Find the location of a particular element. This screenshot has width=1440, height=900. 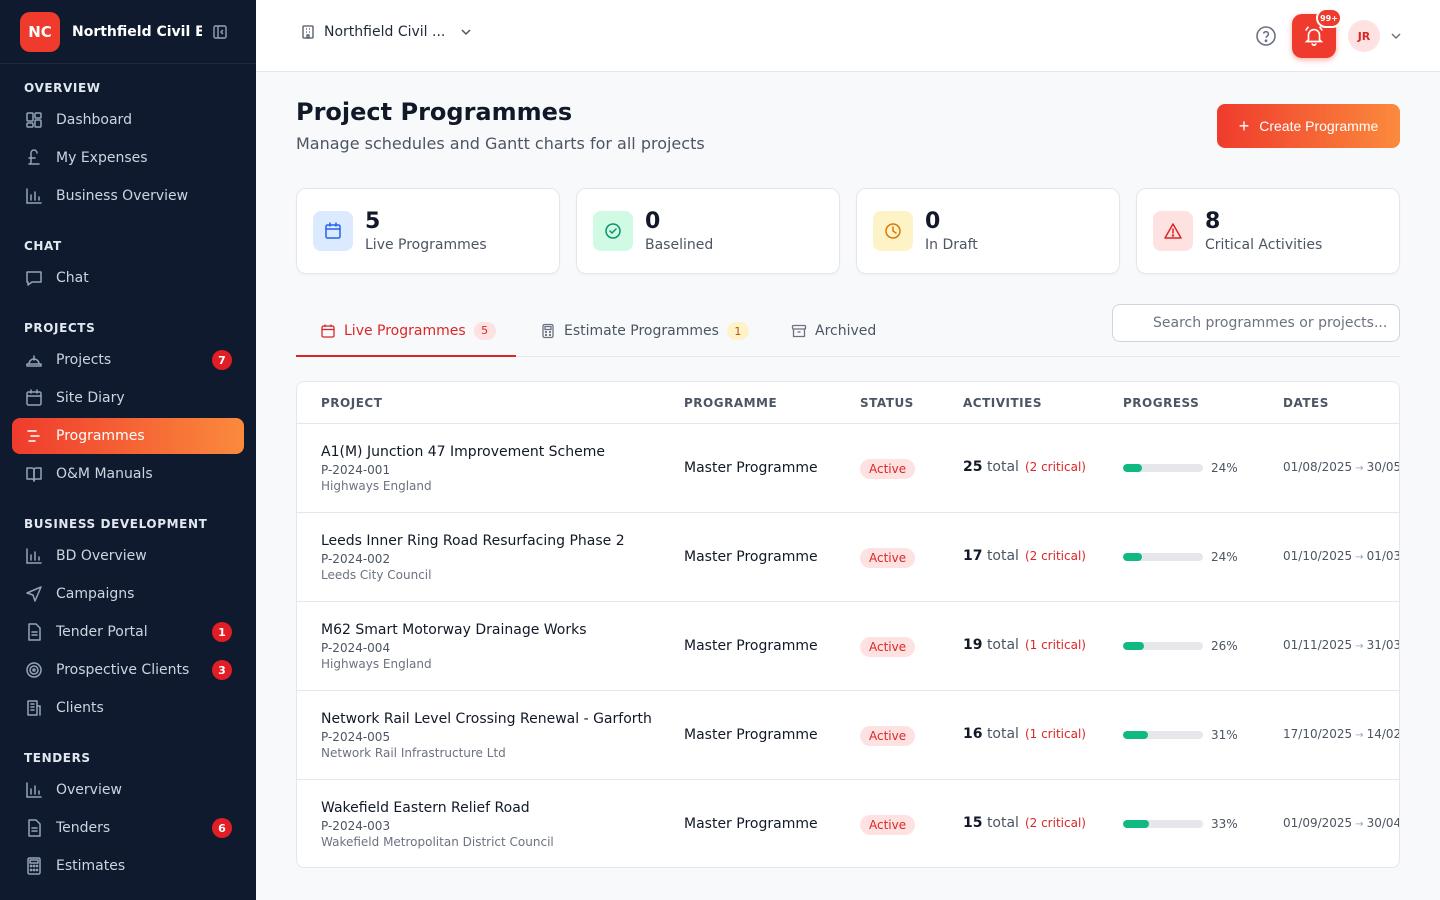

create-programme-label: Create Programme is located at coordinates (1319, 126).